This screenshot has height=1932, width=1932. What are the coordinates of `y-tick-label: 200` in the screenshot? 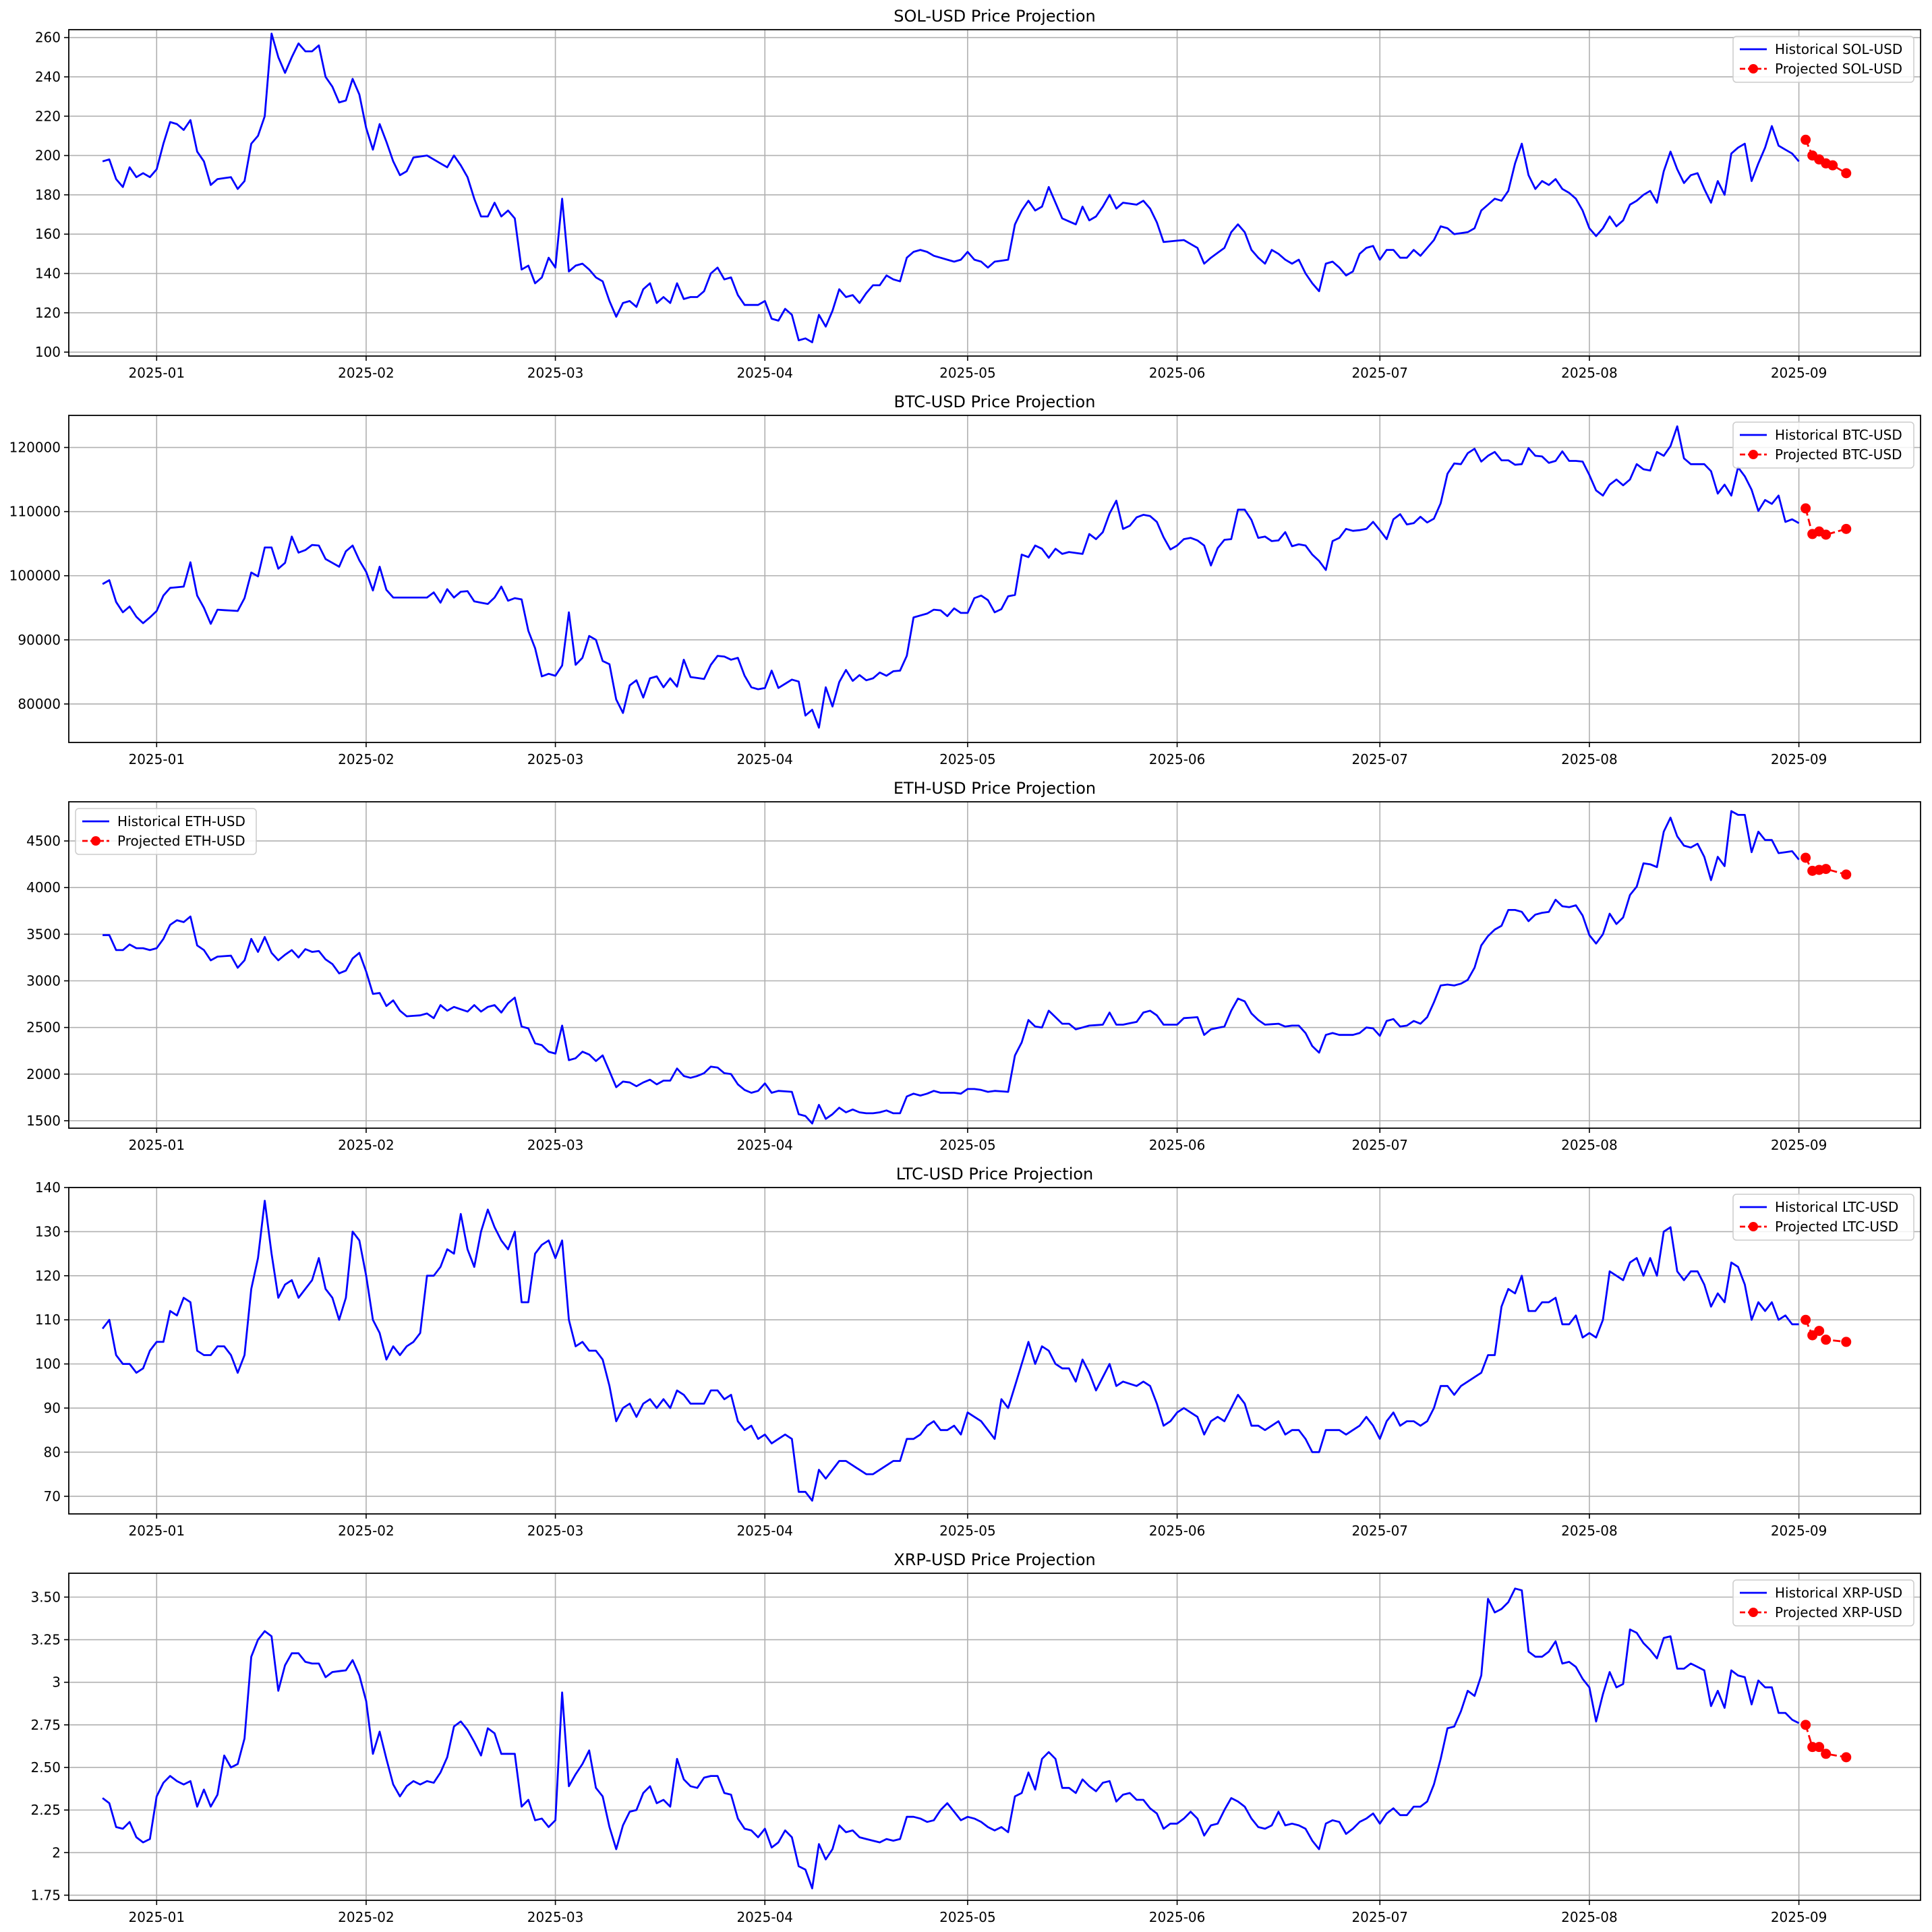 It's located at (48, 156).